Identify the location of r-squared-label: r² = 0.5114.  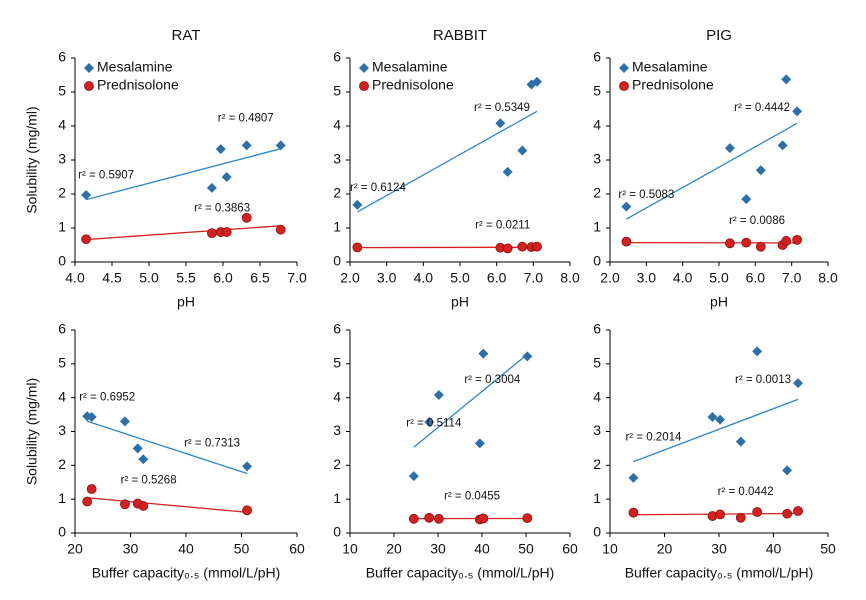
(434, 423).